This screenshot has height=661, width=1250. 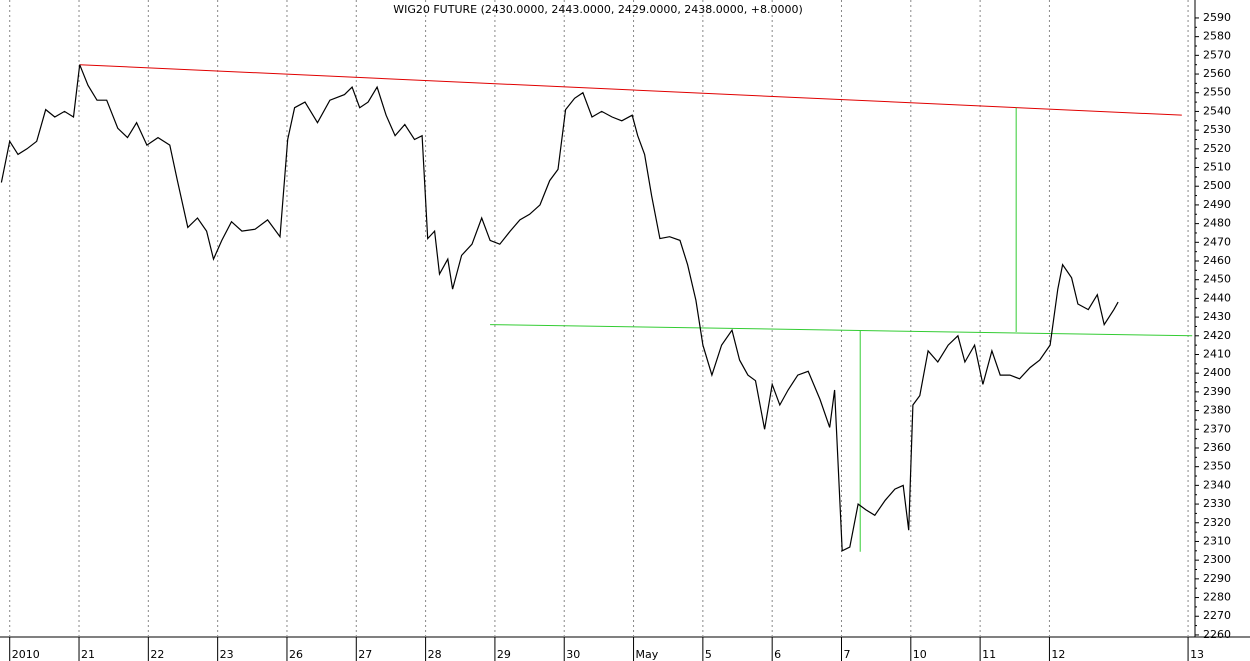 What do you see at coordinates (846, 654) in the screenshot?
I see `x-tick-label: 7` at bounding box center [846, 654].